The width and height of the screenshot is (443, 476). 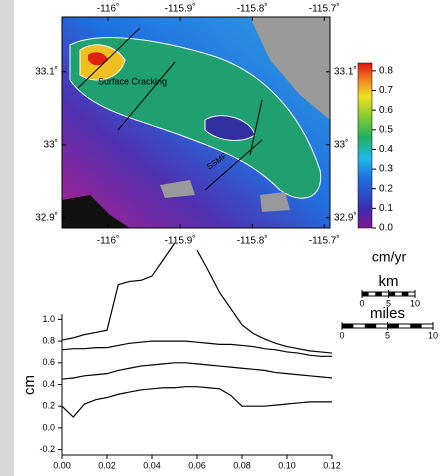 What do you see at coordinates (365, 145) in the screenshot?
I see `colorbar` at bounding box center [365, 145].